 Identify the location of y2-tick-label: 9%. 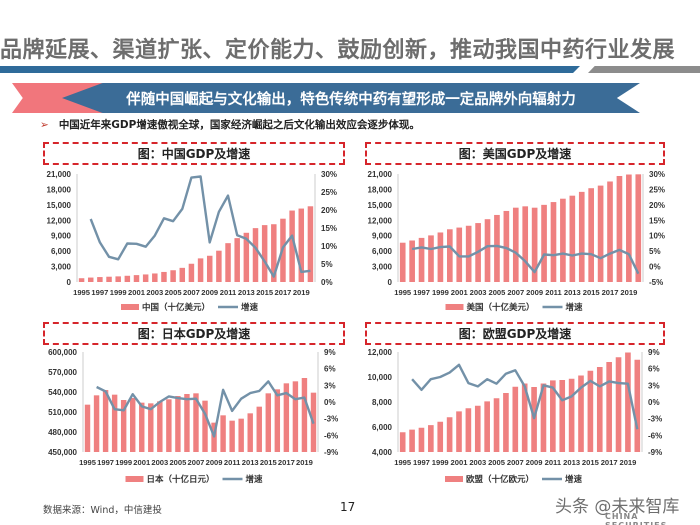
(330, 352).